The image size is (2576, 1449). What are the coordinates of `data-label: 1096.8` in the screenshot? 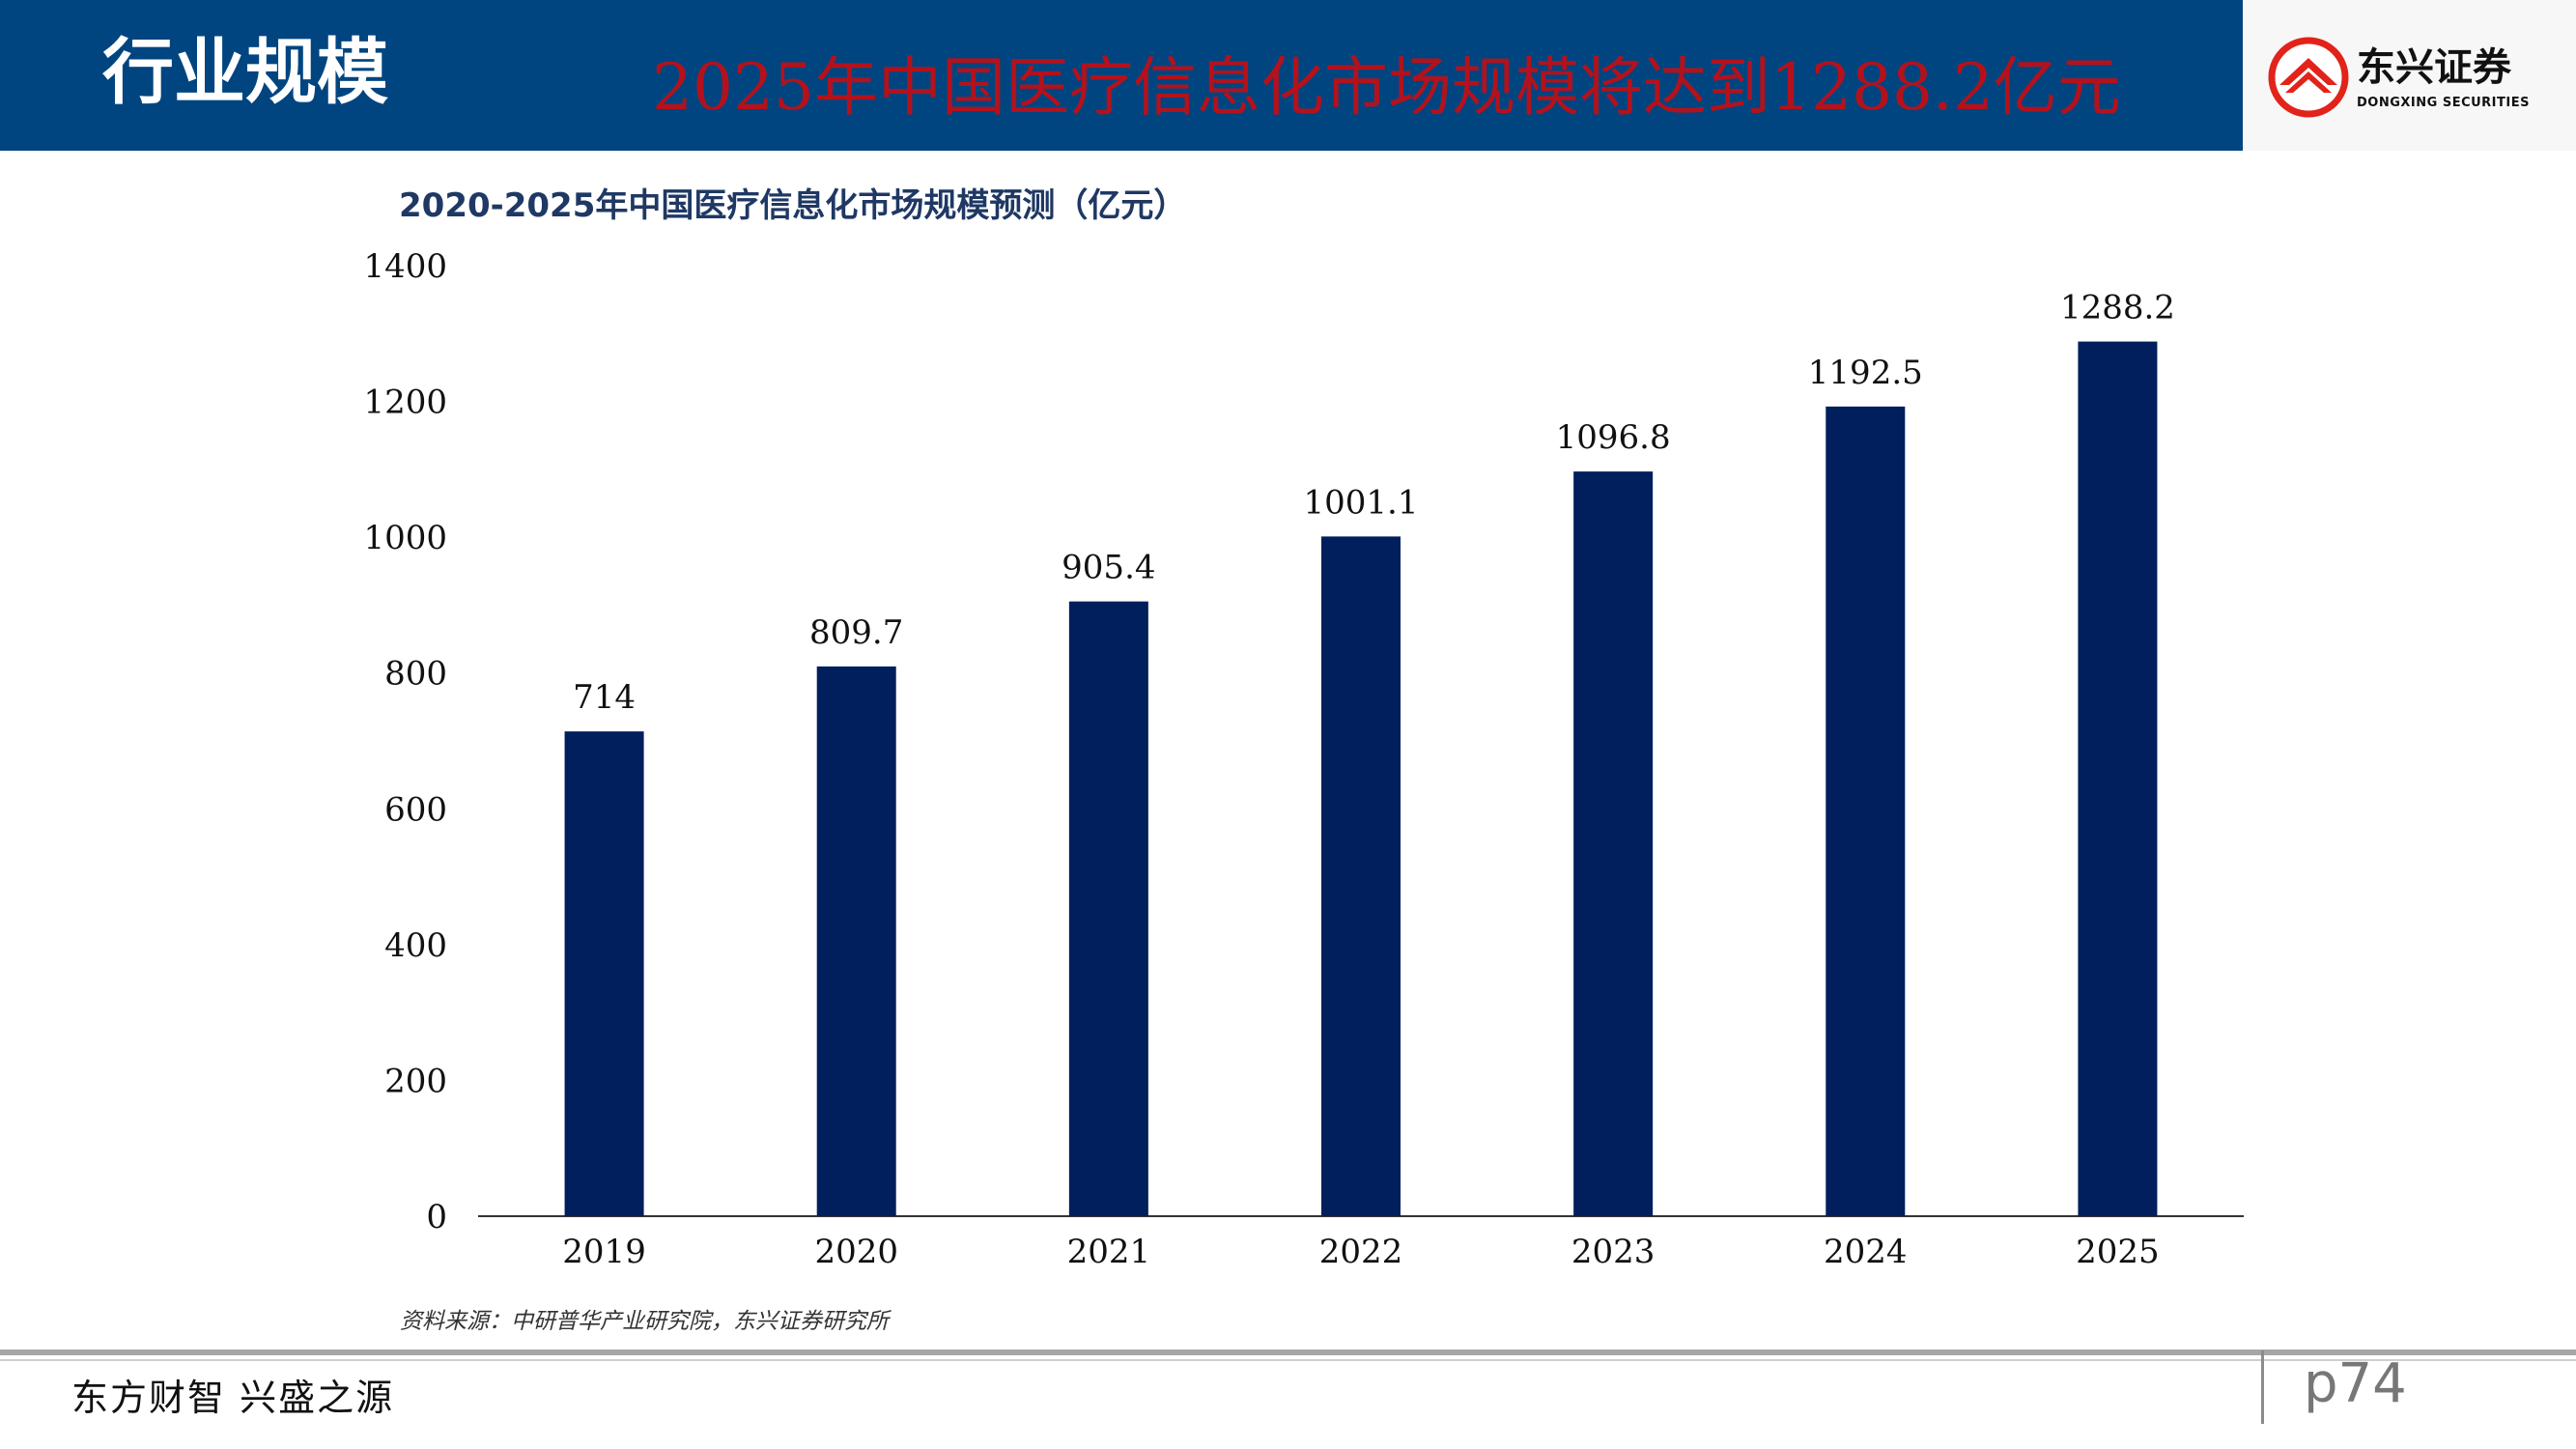 It's located at (1613, 437).